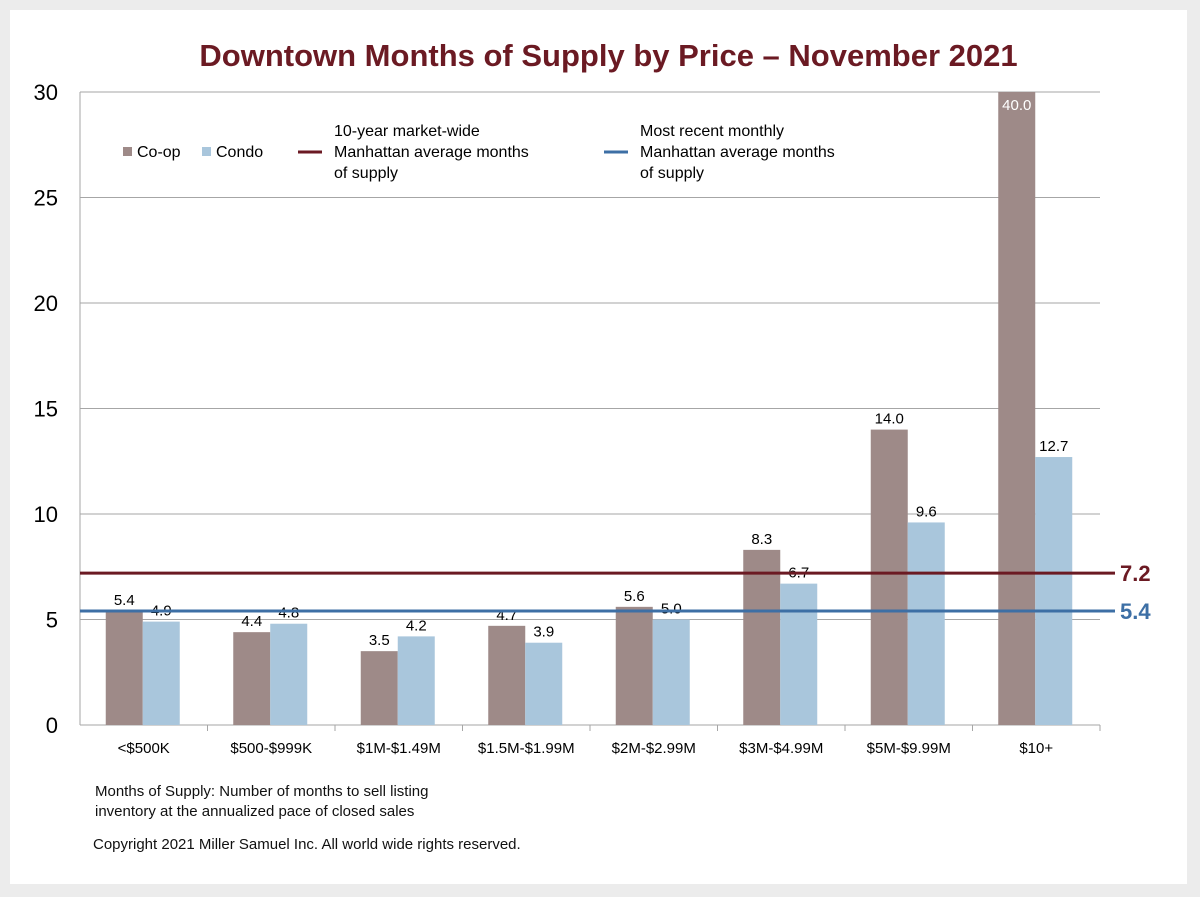  I want to click on data-label: 3.5, so click(379, 640).